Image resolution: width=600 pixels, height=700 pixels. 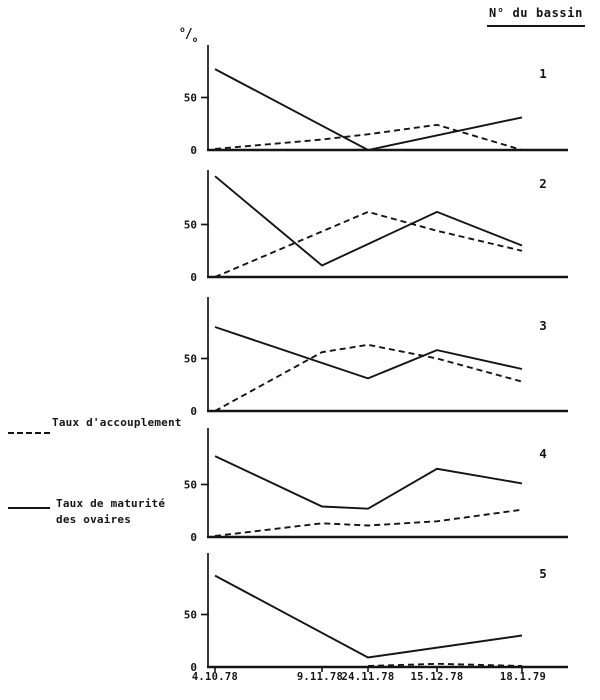 What do you see at coordinates (320, 677) in the screenshot?
I see `x-tick-label-1: 9.11.78` at bounding box center [320, 677].